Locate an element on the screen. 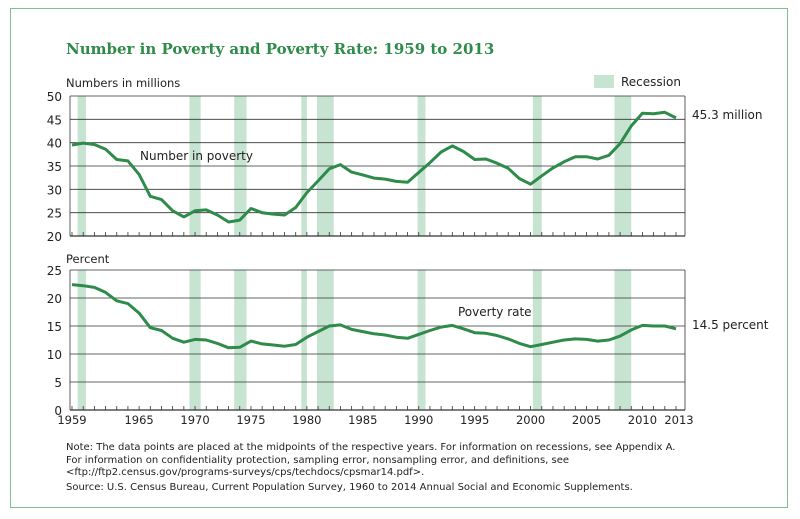 The height and width of the screenshot is (519, 800). y-tick-label: 45 is located at coordinates (54, 120).